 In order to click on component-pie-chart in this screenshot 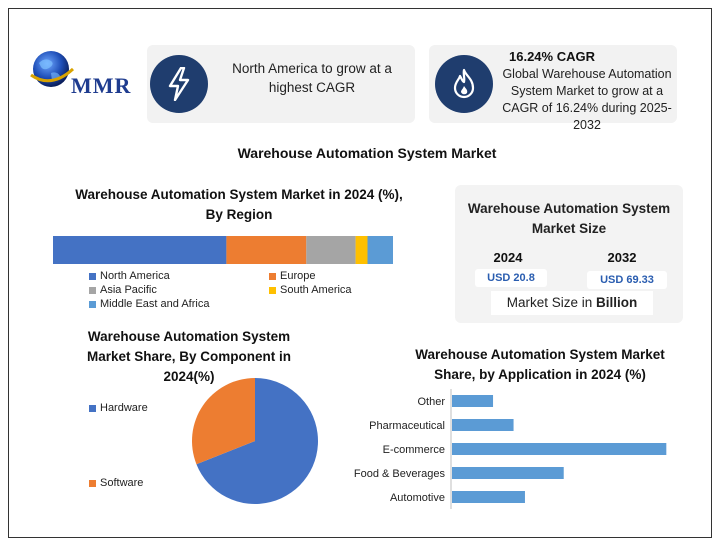, I will do `click(255, 441)`.